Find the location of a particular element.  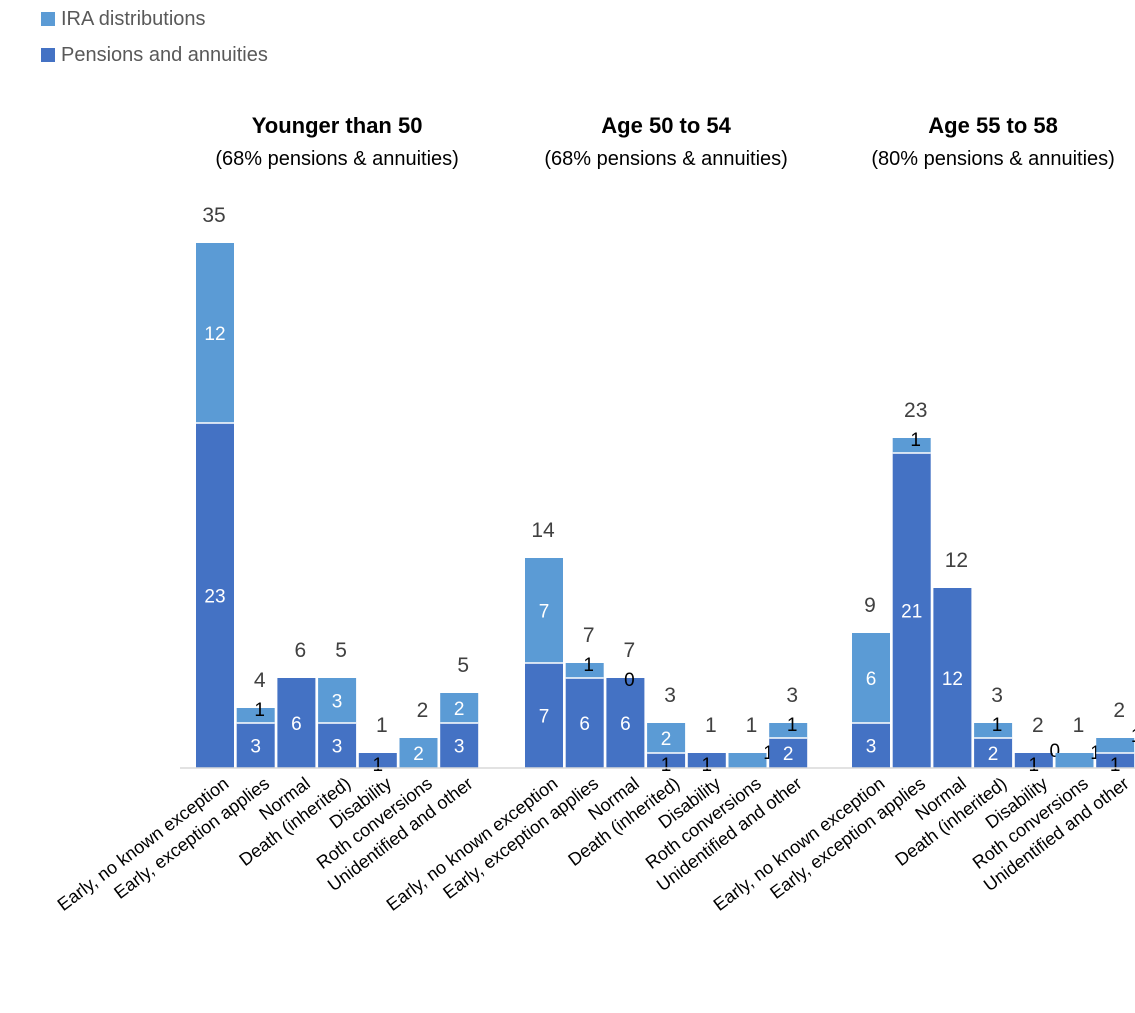

data-label-ira: 12 is located at coordinates (214, 334).